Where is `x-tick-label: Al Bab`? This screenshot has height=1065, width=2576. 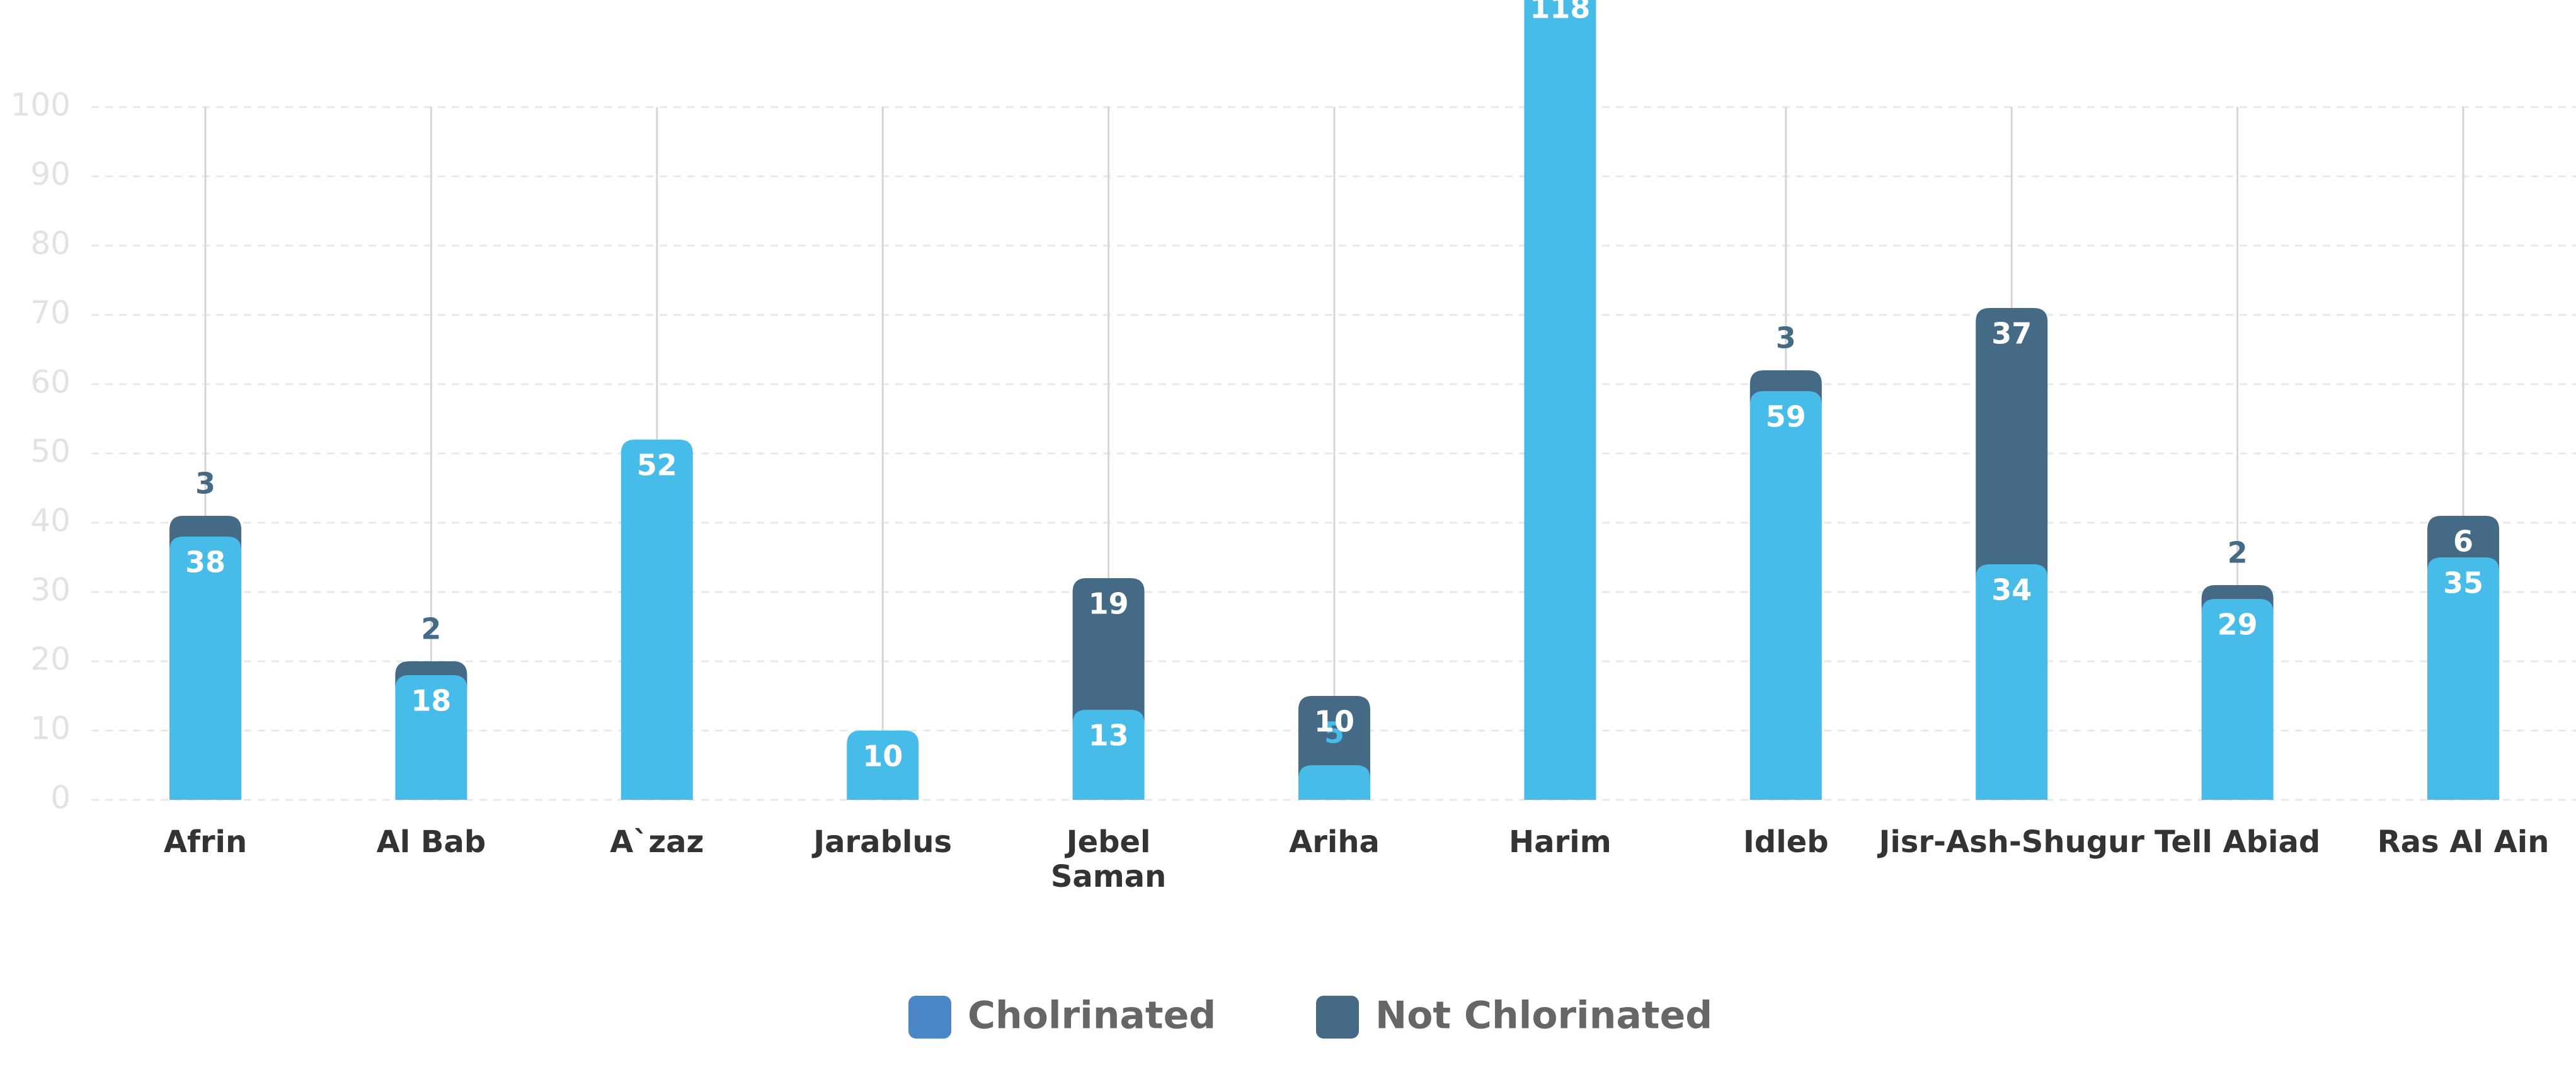
x-tick-label: Al Bab is located at coordinates (431, 842).